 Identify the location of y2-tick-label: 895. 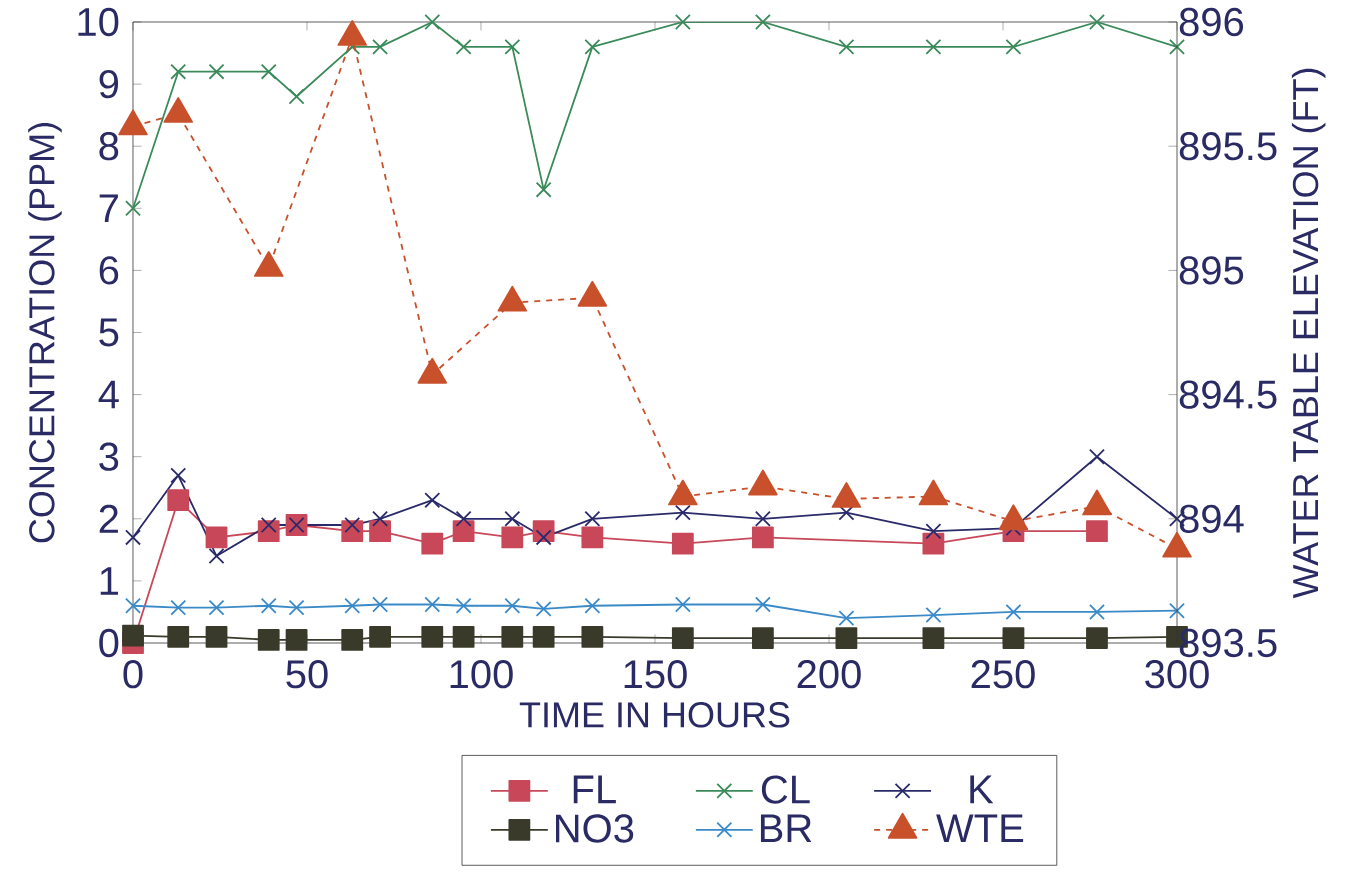
(1211, 270).